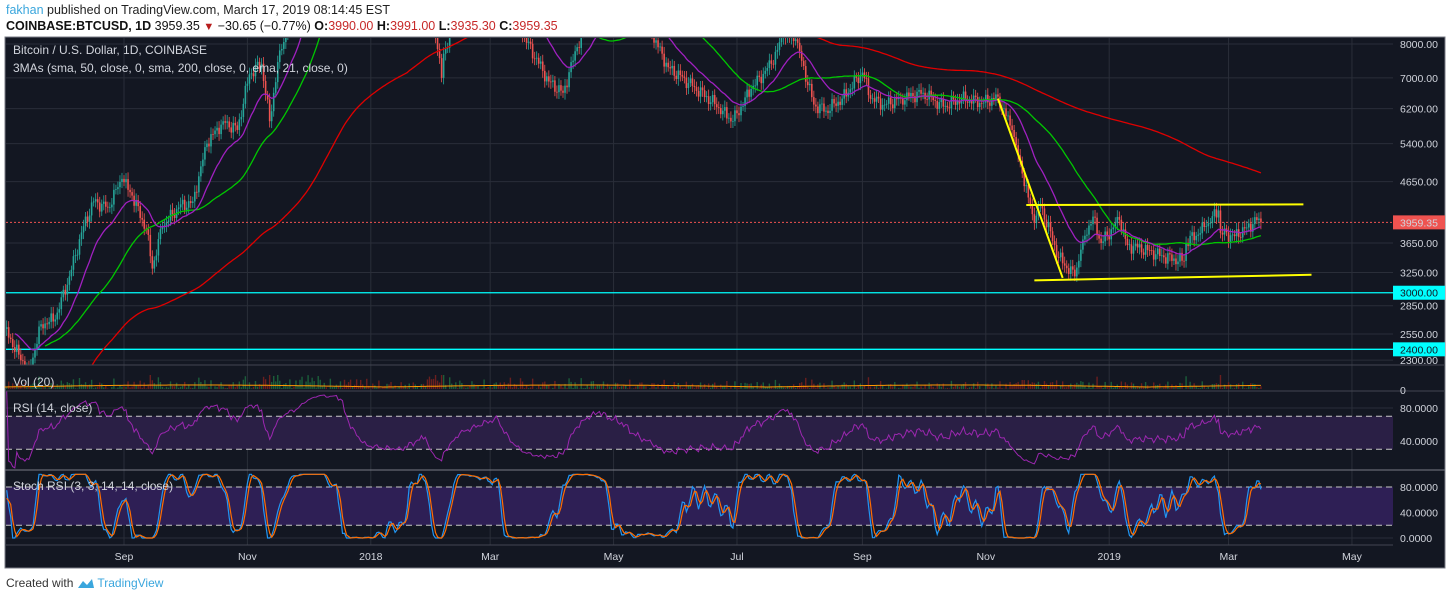 The width and height of the screenshot is (1450, 599). I want to click on author-link: fakhan, so click(25, 10).